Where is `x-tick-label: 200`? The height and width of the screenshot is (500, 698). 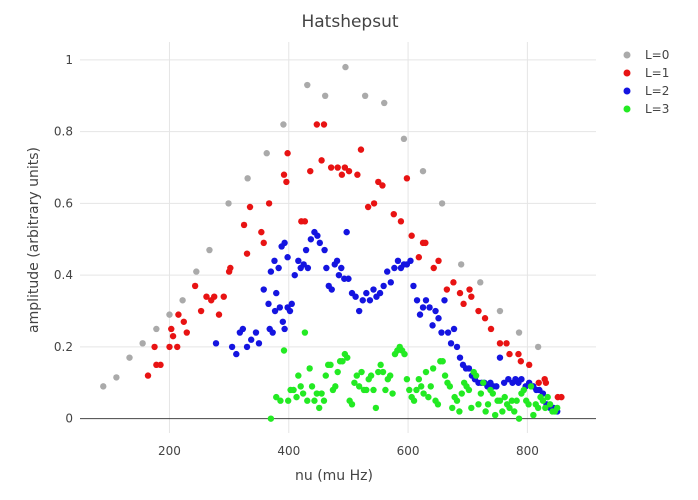
x-tick-label: 200 is located at coordinates (169, 451).